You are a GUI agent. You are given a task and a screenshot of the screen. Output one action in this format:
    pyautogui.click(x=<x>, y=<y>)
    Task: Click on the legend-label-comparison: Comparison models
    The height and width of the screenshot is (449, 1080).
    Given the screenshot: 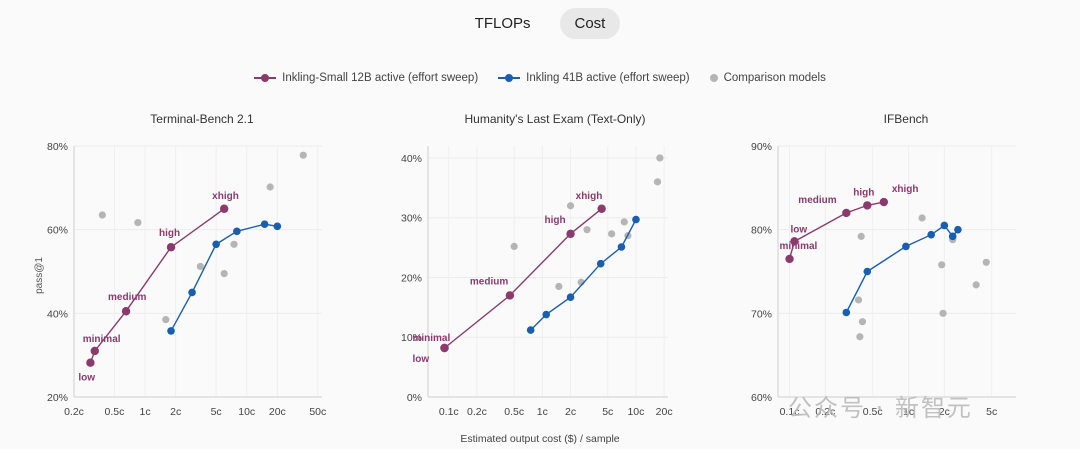 What is the action you would take?
    pyautogui.click(x=774, y=78)
    